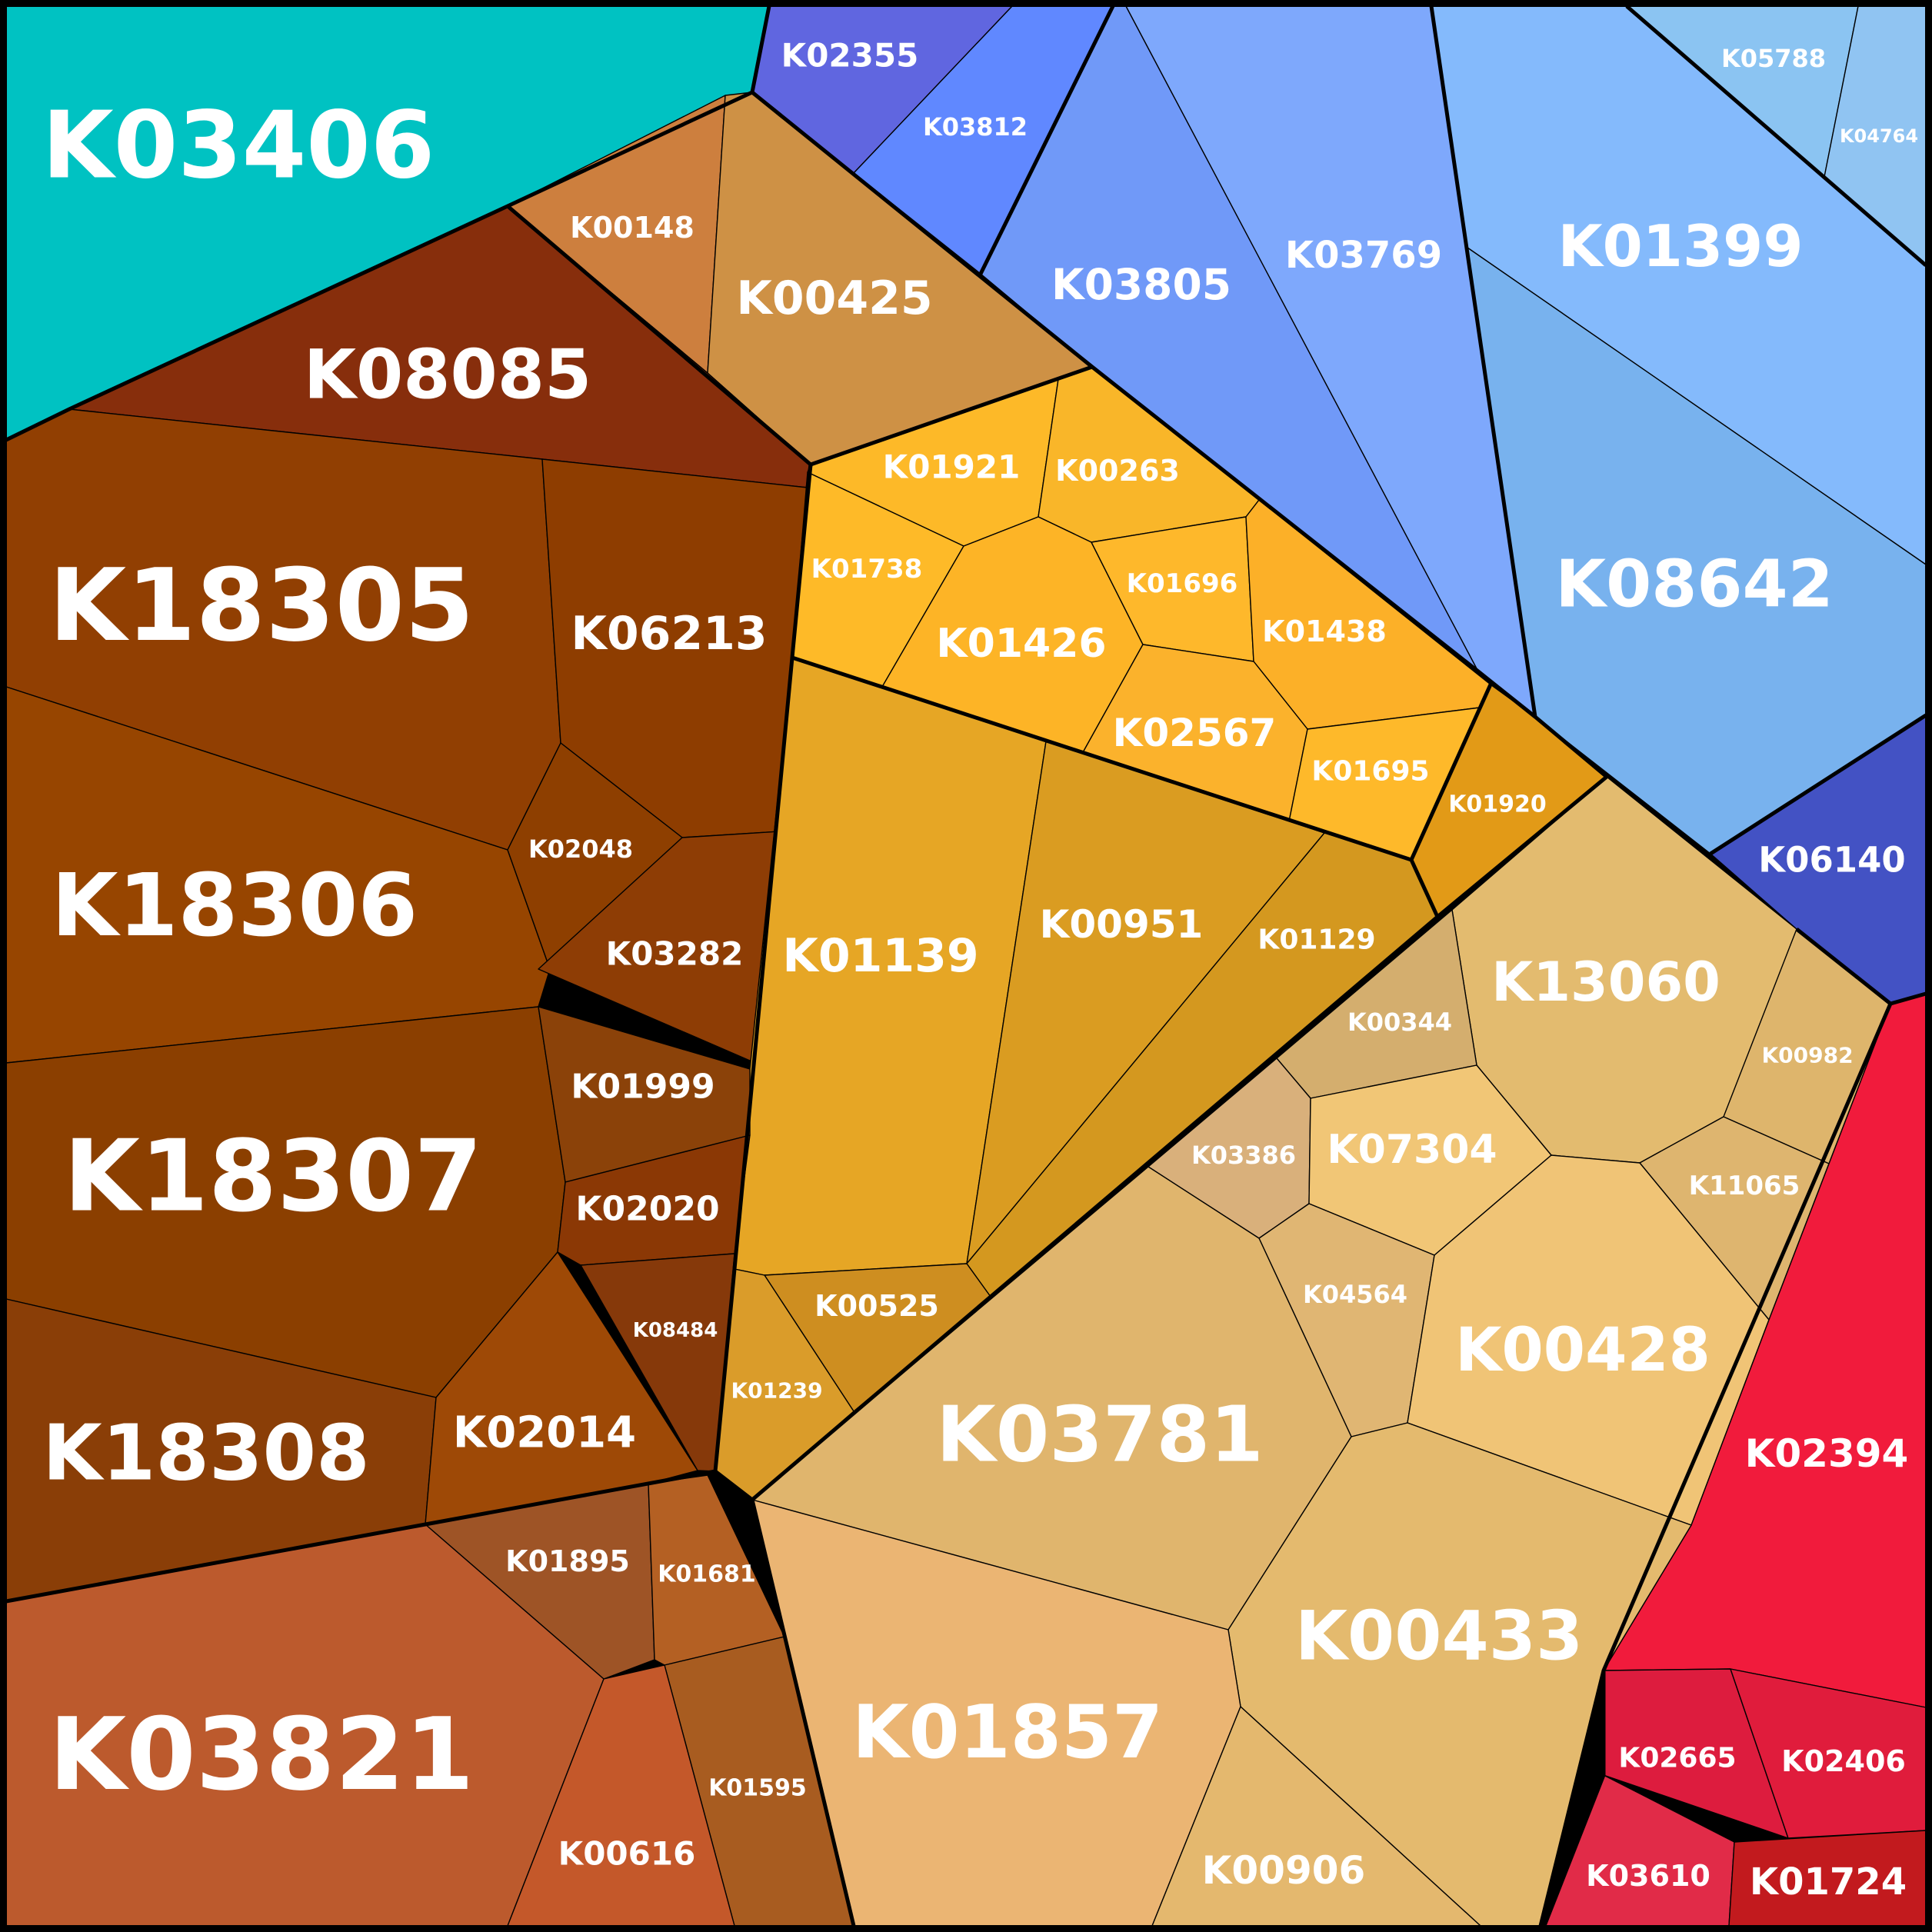 The height and width of the screenshot is (1932, 1932). What do you see at coordinates (261, 605) in the screenshot?
I see `cell-label-k18305: K18305` at bounding box center [261, 605].